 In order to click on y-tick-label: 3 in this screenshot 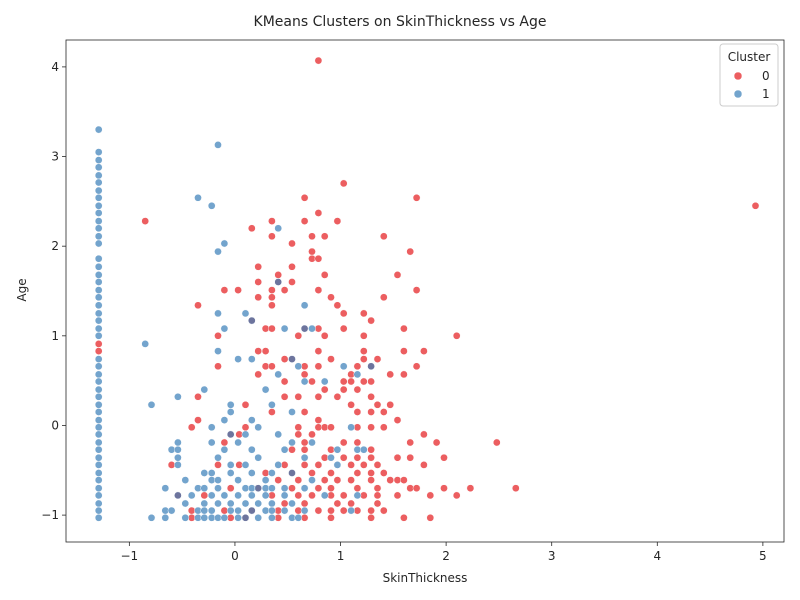, I will do `click(55, 157)`.